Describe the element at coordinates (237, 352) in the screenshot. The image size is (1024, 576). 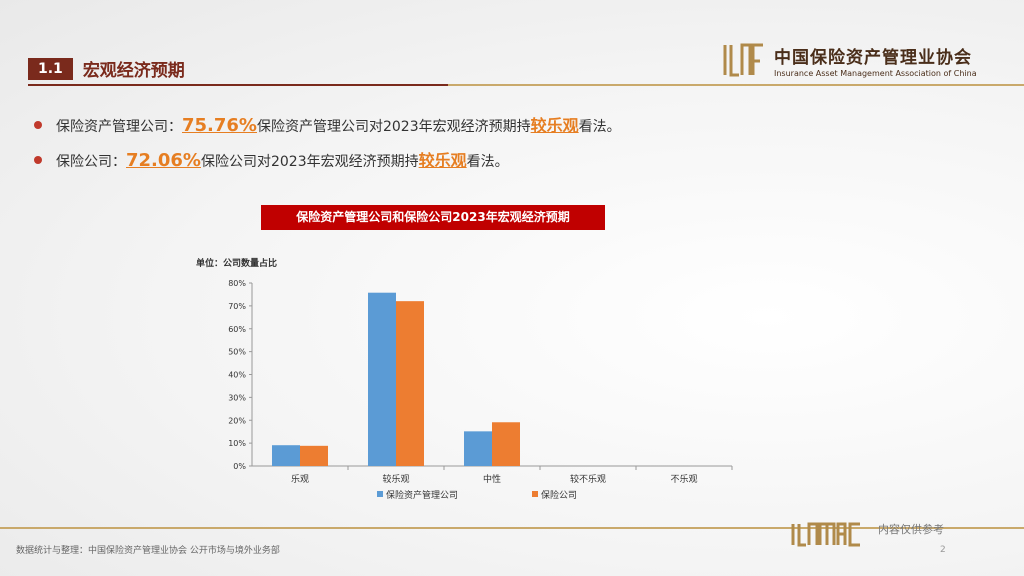
I see `y-tick-label: 50%` at that location.